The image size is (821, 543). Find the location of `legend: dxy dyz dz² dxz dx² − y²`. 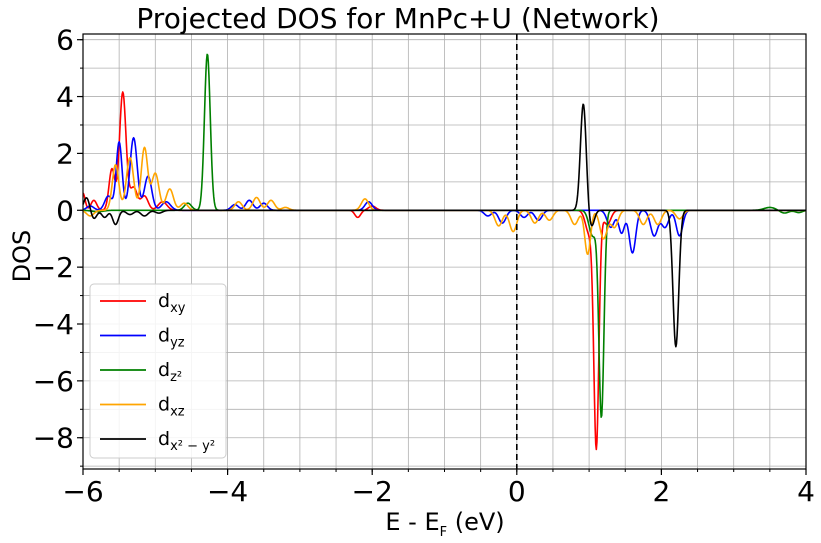

legend: dxy dyz dz² dxz dx² − y² is located at coordinates (158, 371).